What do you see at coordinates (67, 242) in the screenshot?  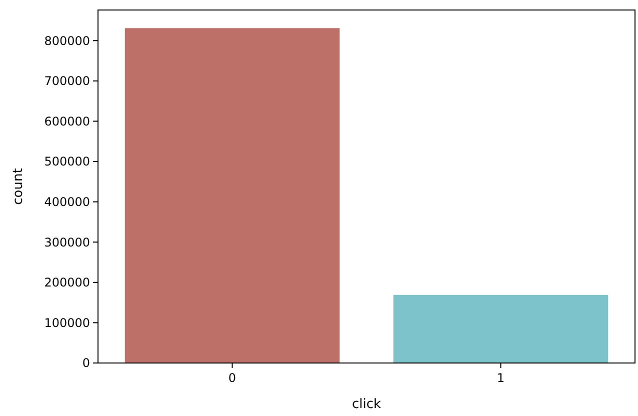 I see `y-tick-label: 300000` at bounding box center [67, 242].